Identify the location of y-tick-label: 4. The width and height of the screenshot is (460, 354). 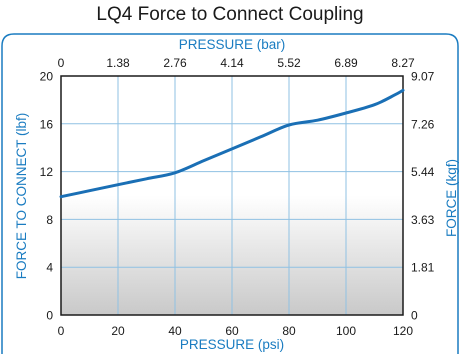
(49, 268).